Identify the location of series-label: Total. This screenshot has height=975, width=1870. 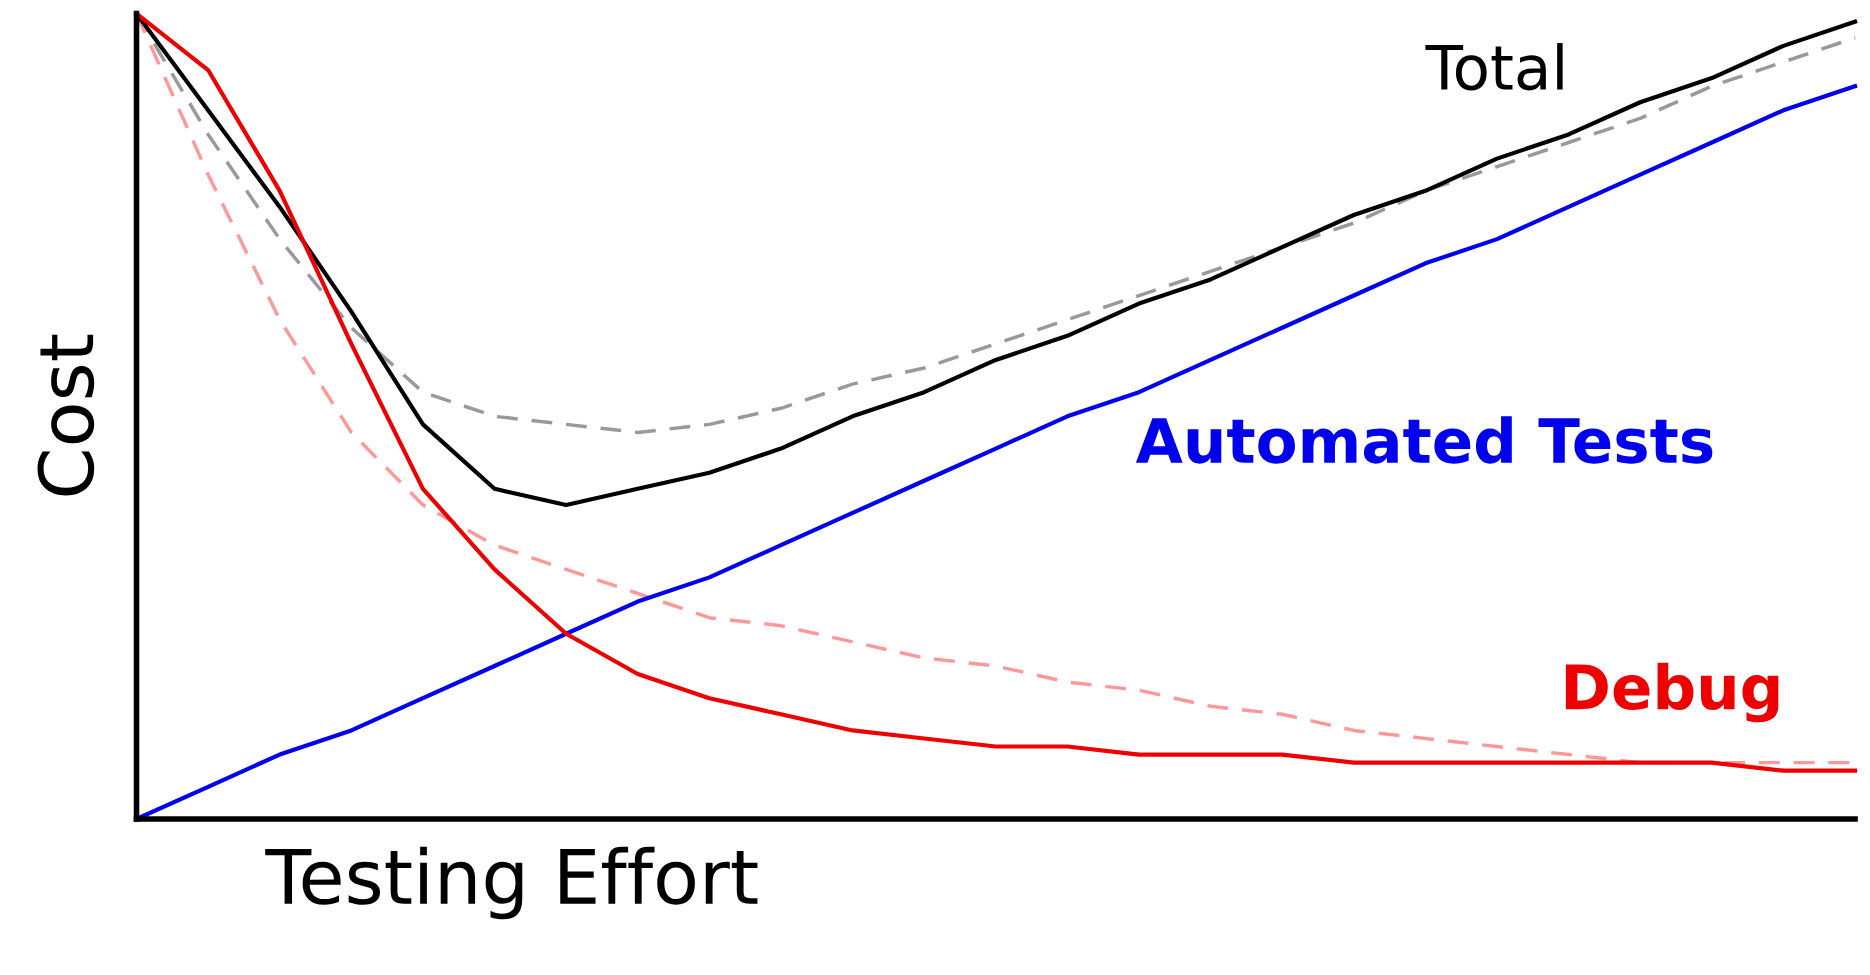
(1494, 67).